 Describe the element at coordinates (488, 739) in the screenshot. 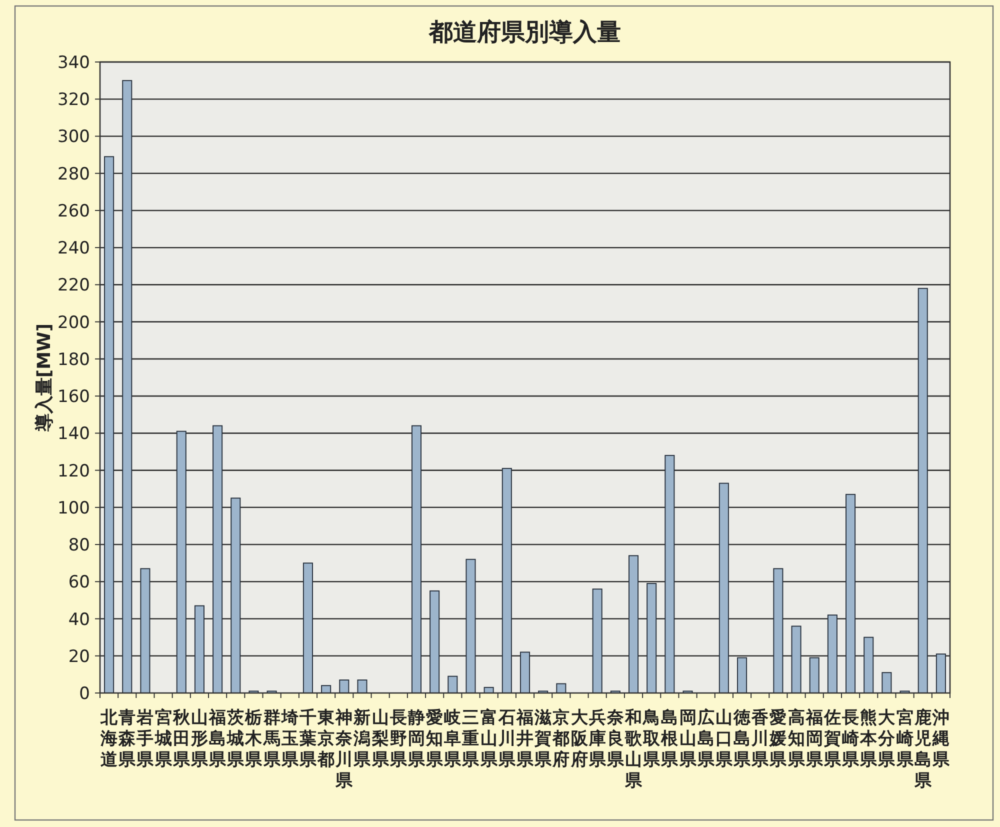

I see `x-tick-label: 富山県` at that location.